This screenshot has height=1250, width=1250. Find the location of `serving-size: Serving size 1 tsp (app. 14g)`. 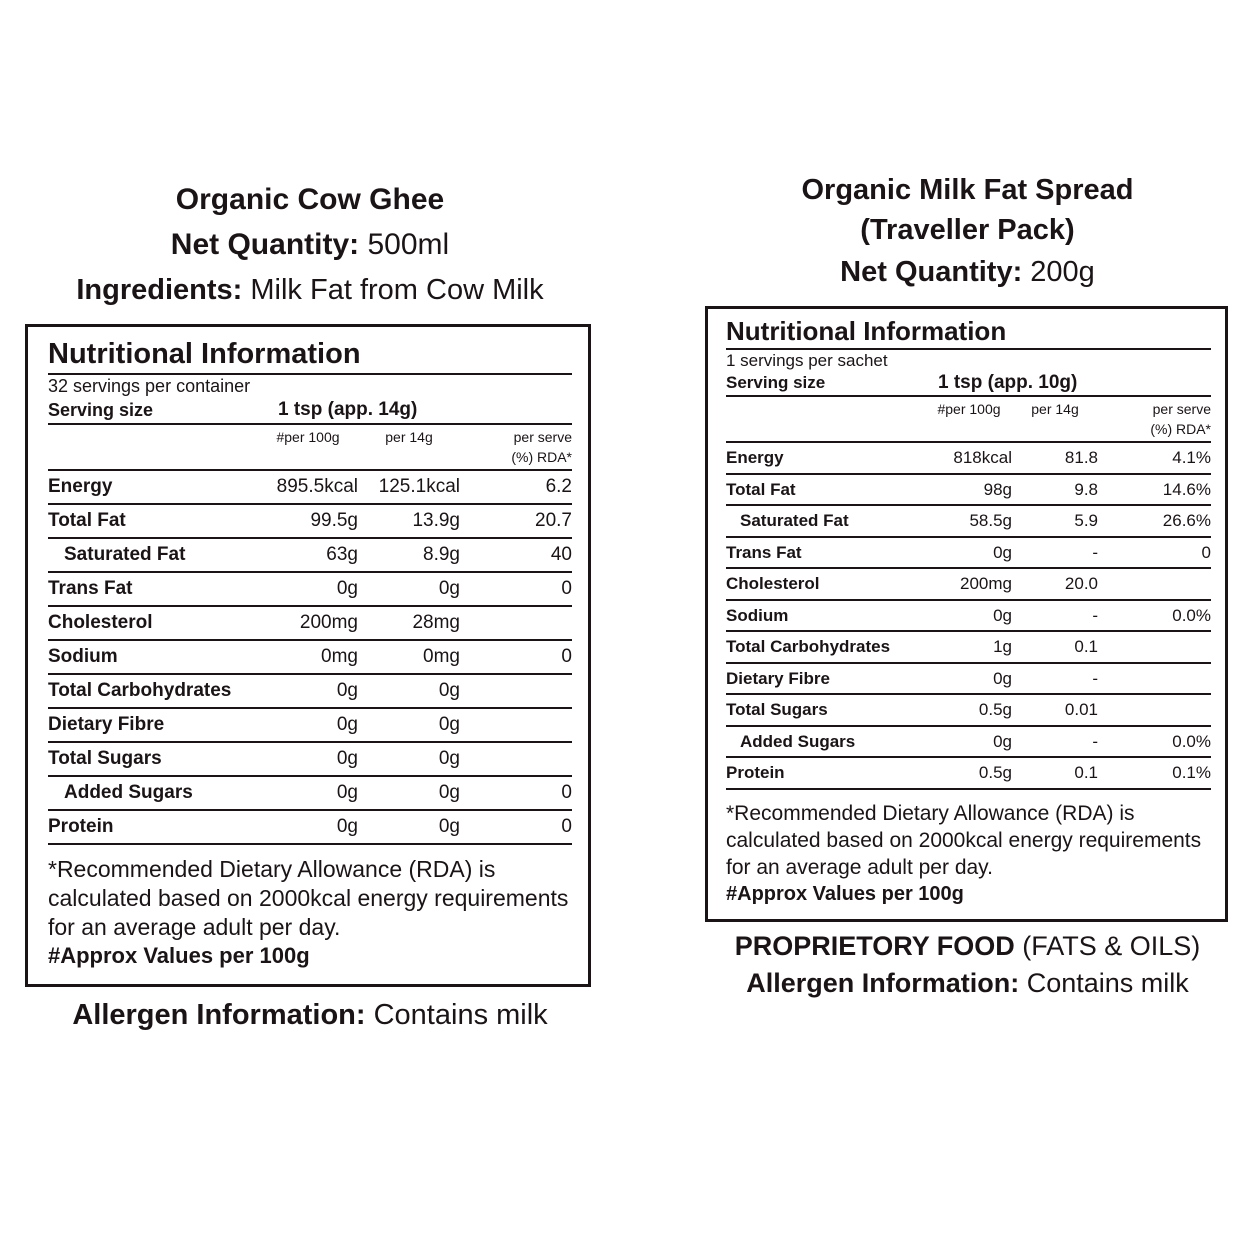

serving-size: Serving size 1 tsp (app. 14g) is located at coordinates (310, 411).